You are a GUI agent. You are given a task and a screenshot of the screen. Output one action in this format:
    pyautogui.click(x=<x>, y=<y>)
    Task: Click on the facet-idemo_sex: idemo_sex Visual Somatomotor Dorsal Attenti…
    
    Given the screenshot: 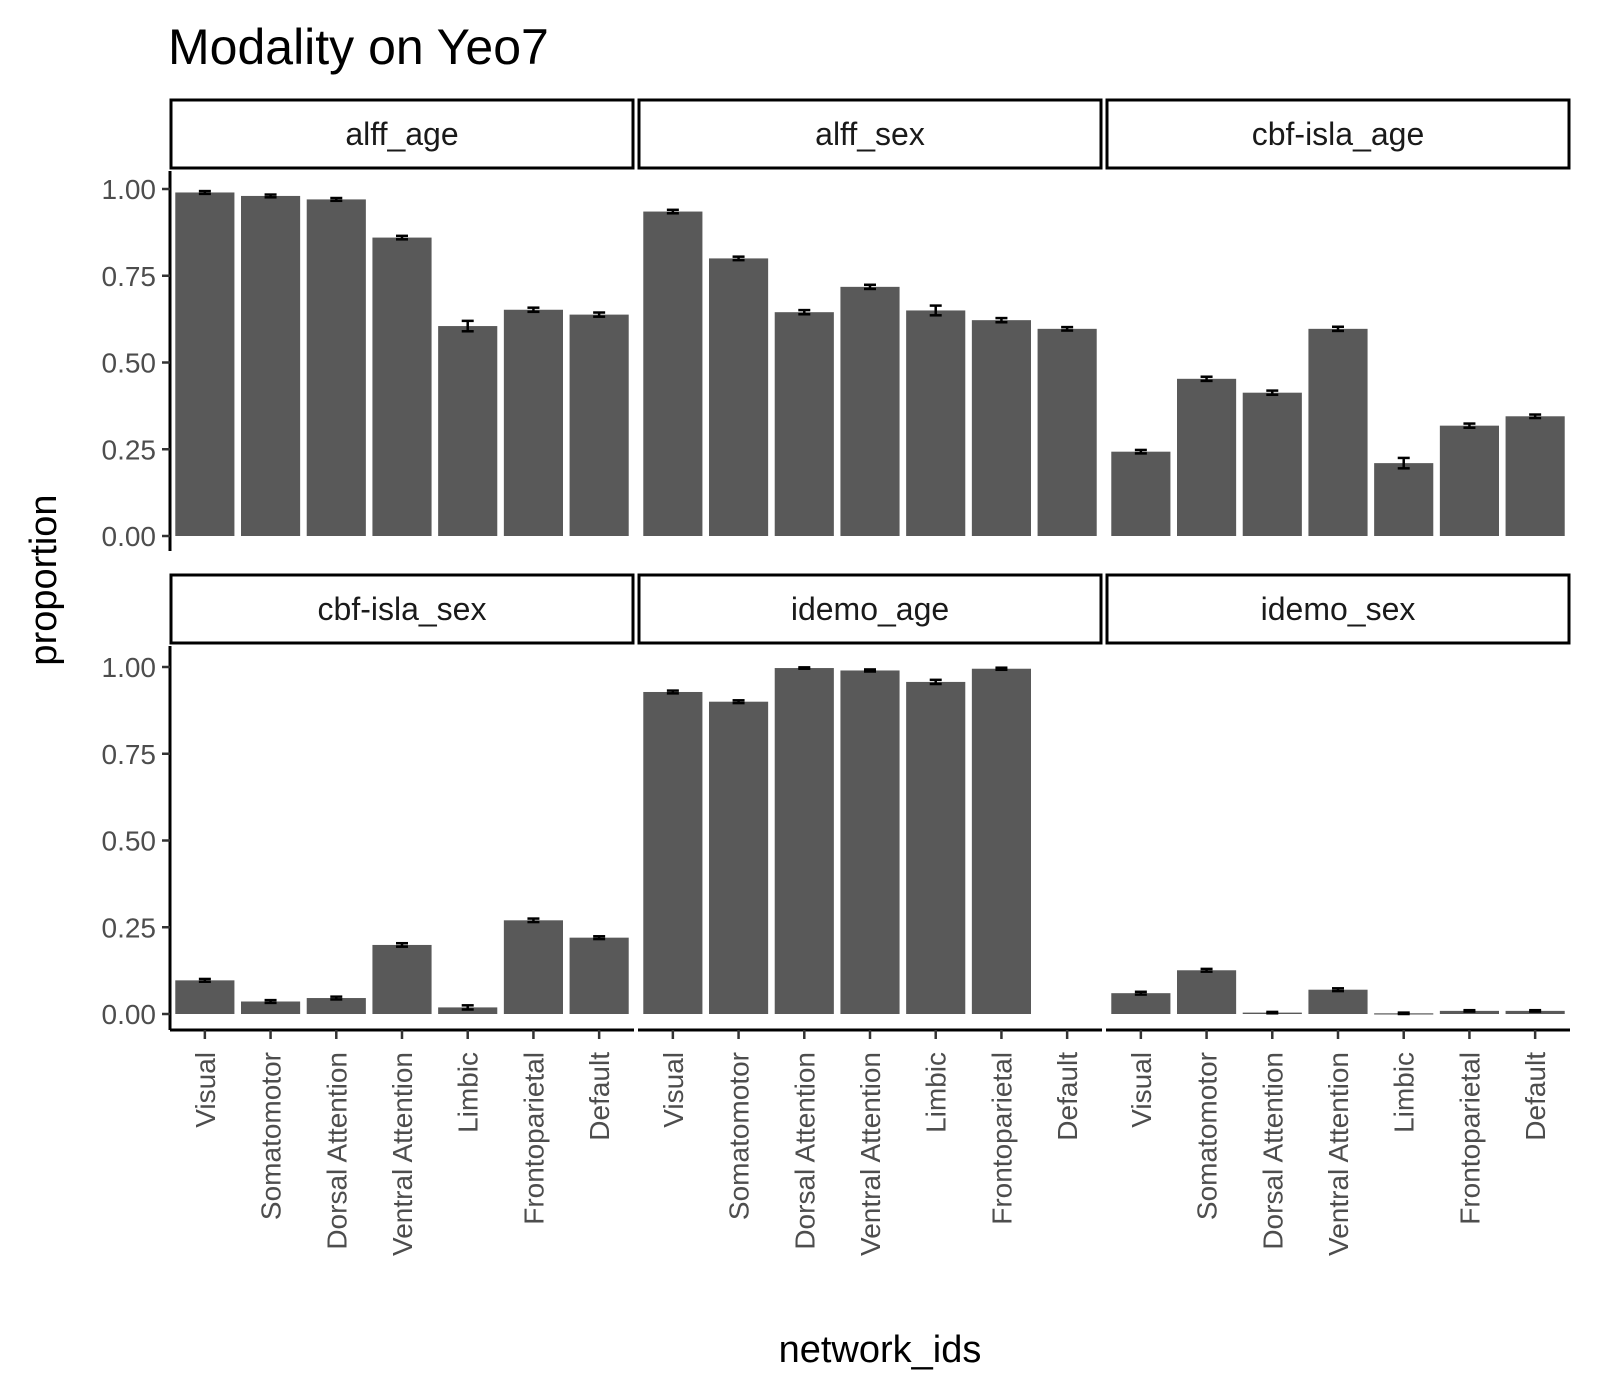 What is the action you would take?
    pyautogui.click(x=1338, y=914)
    